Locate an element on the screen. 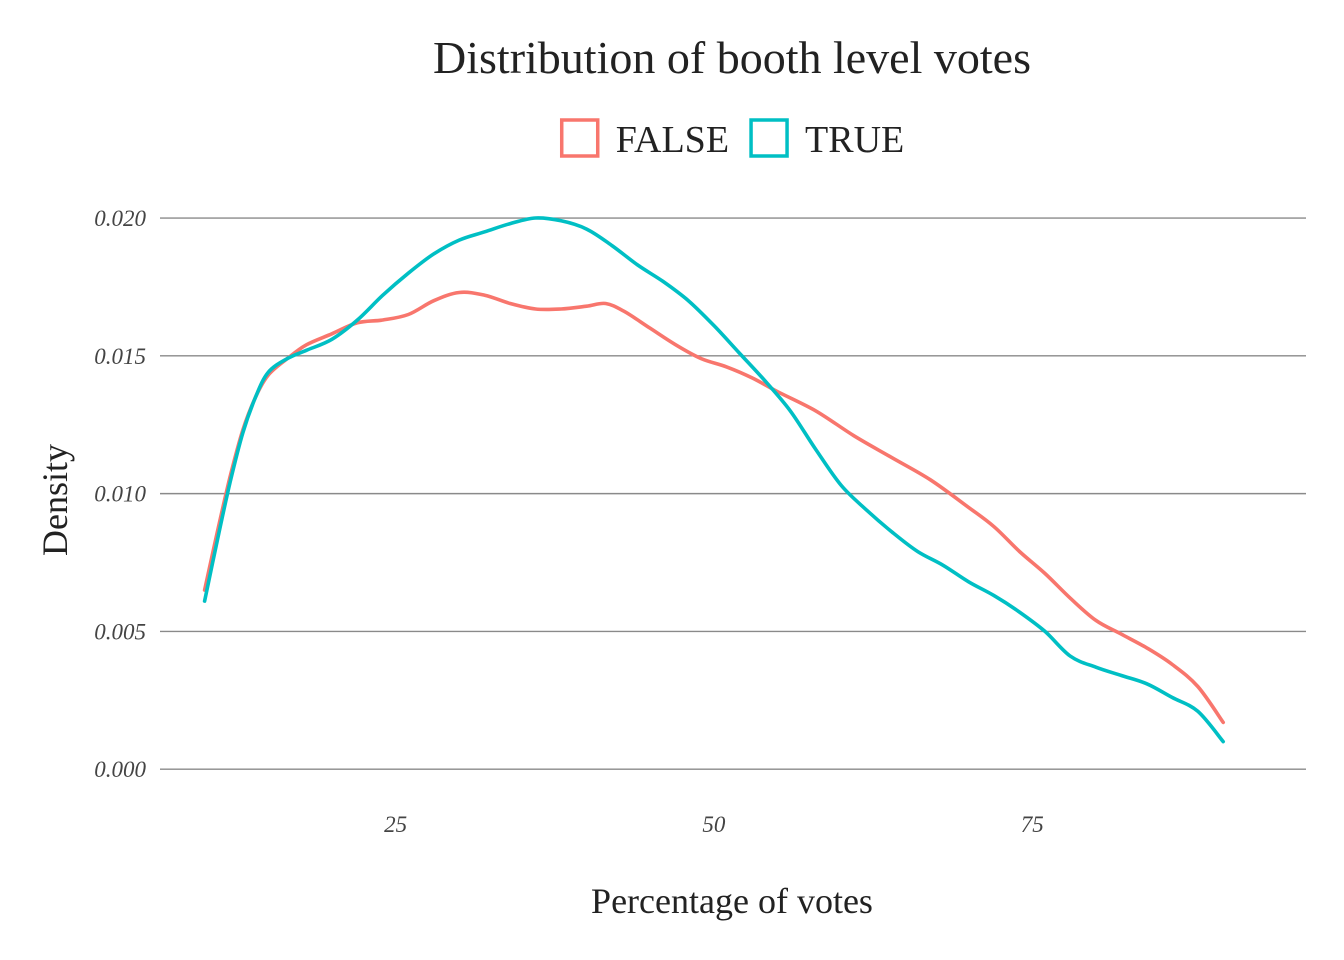 The image size is (1344, 960). legend-key-true is located at coordinates (769, 138).